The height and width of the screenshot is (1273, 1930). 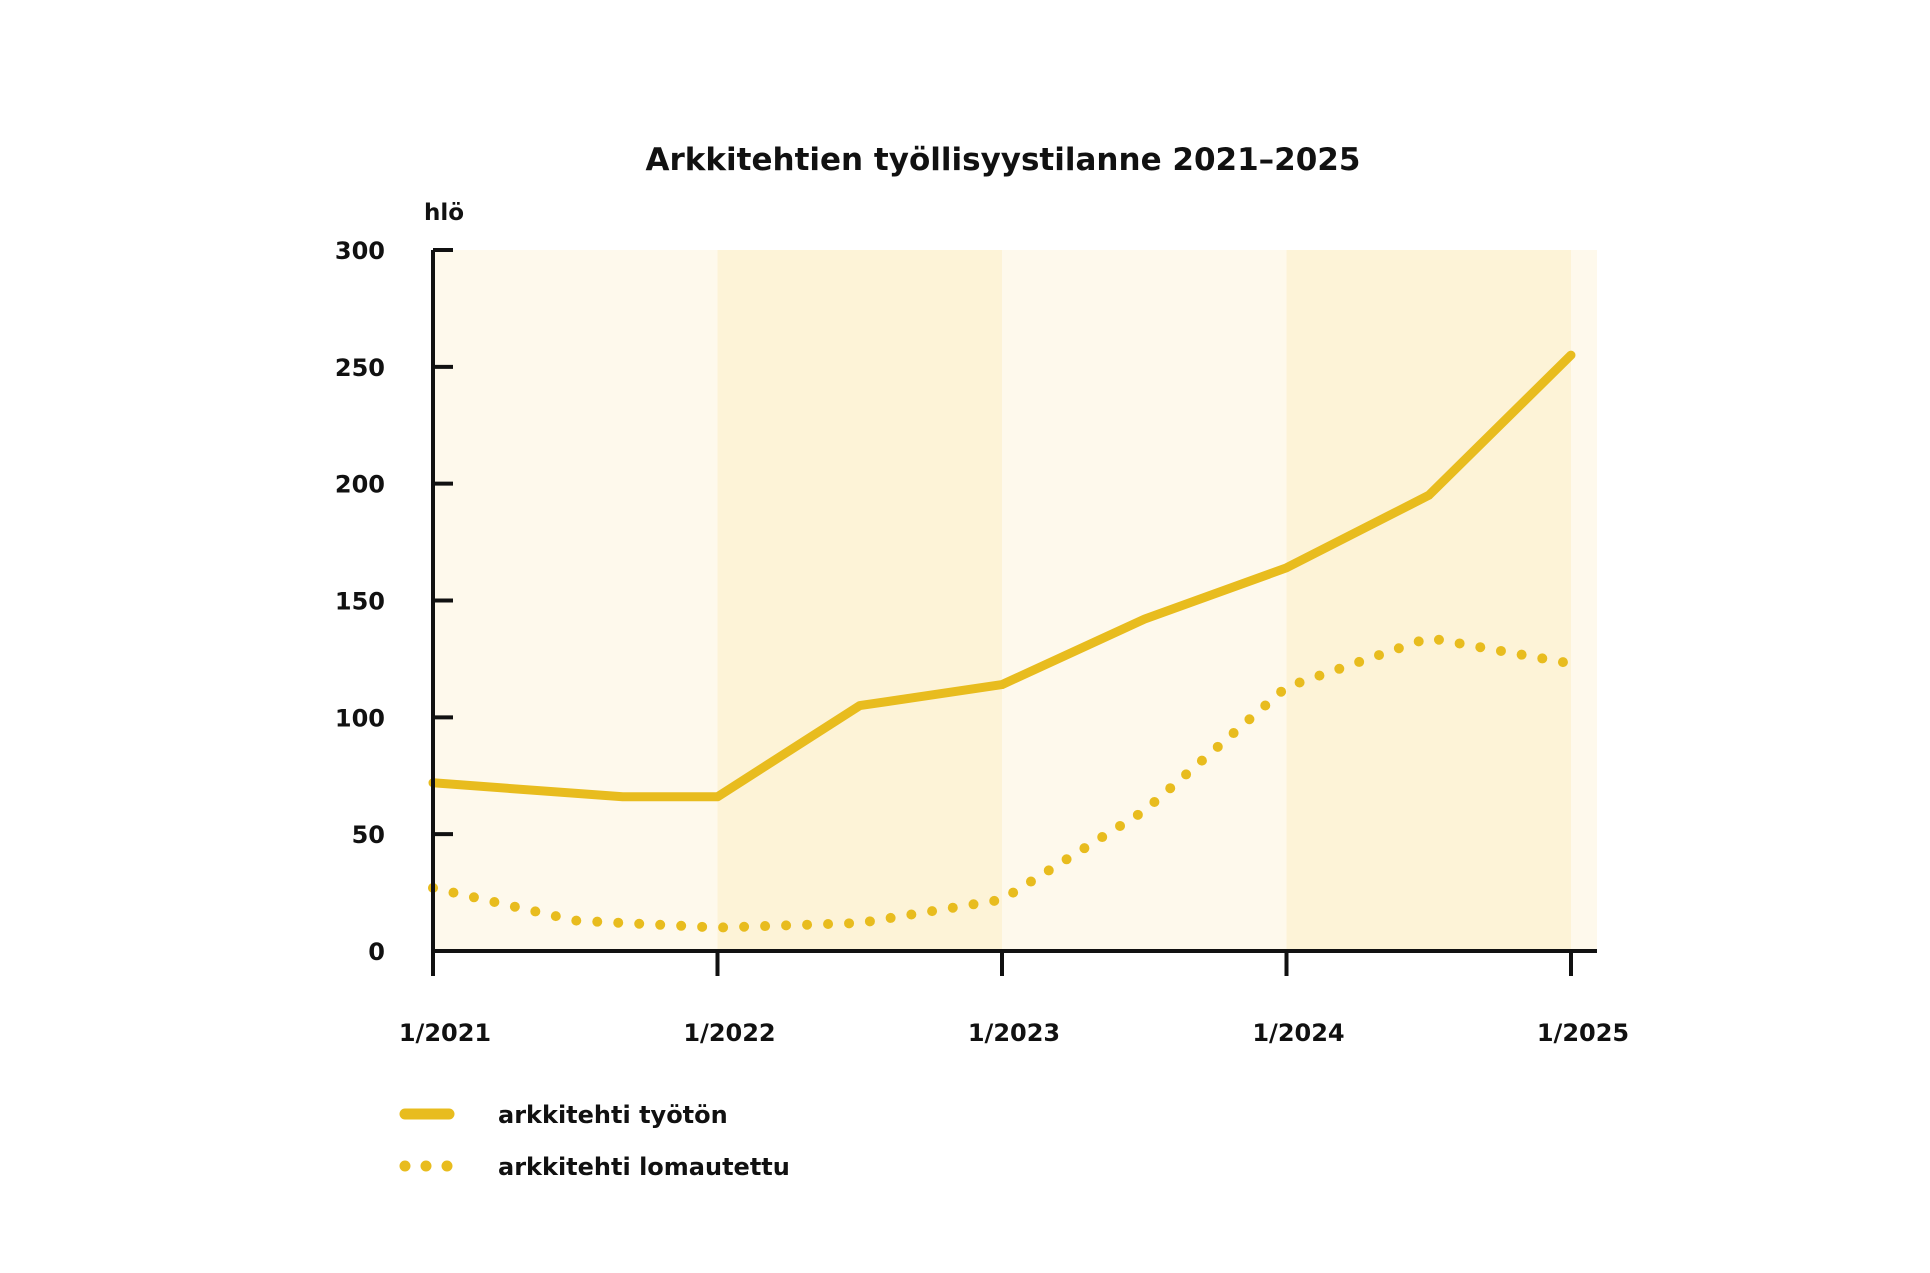 What do you see at coordinates (613, 1115) in the screenshot?
I see `legend-label-unemployed: arkkitehti työtön` at bounding box center [613, 1115].